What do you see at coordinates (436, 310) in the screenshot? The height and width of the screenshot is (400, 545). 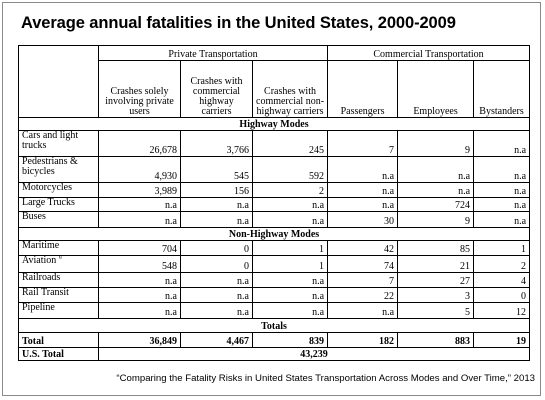 I see `cell-value: 5` at bounding box center [436, 310].